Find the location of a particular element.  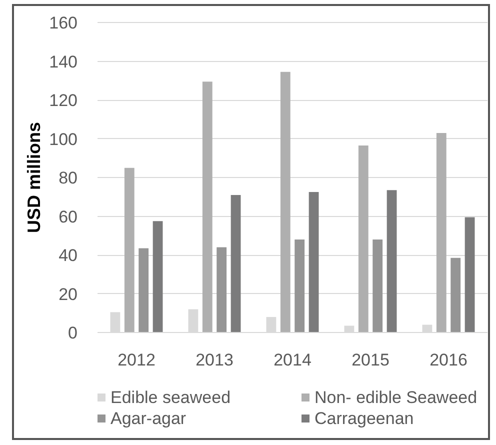

x-tick-label: 2012 is located at coordinates (137, 360).